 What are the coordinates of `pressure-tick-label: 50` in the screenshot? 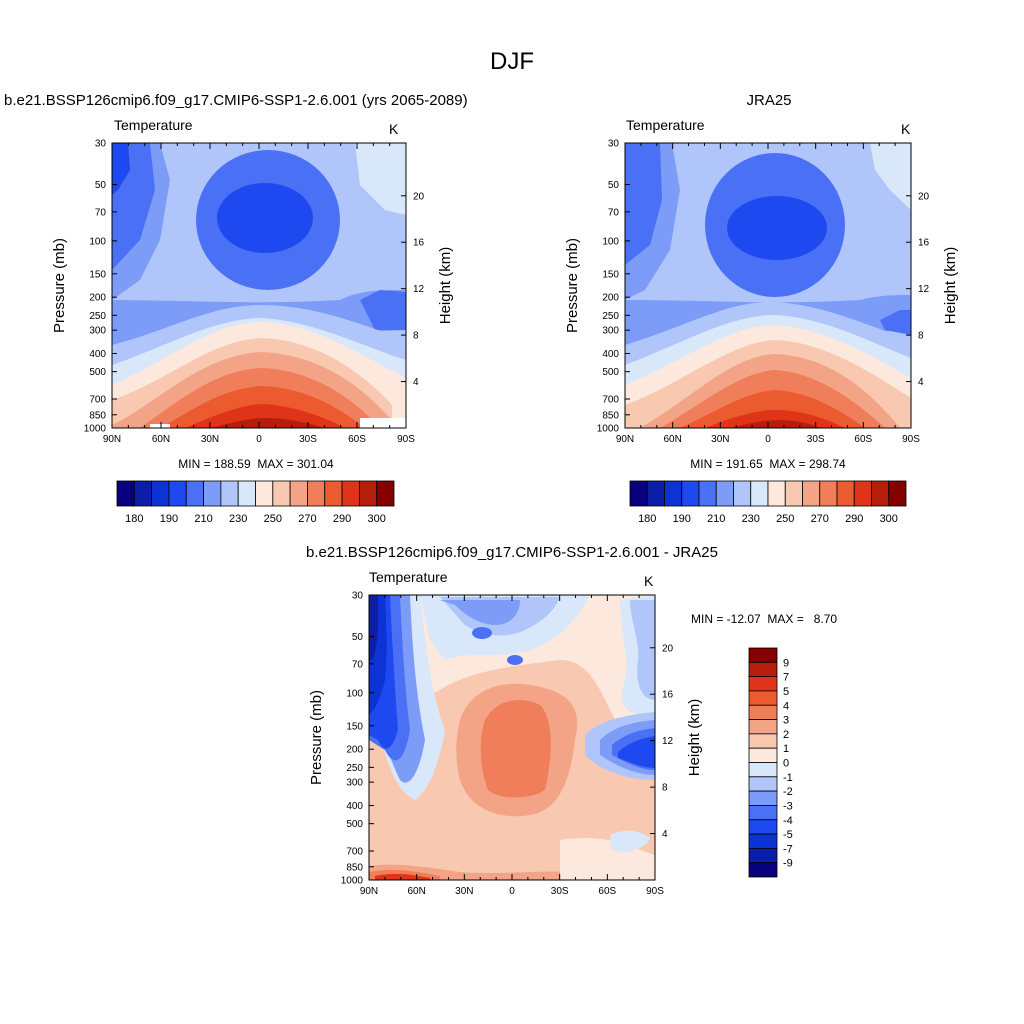 It's located at (614, 185).